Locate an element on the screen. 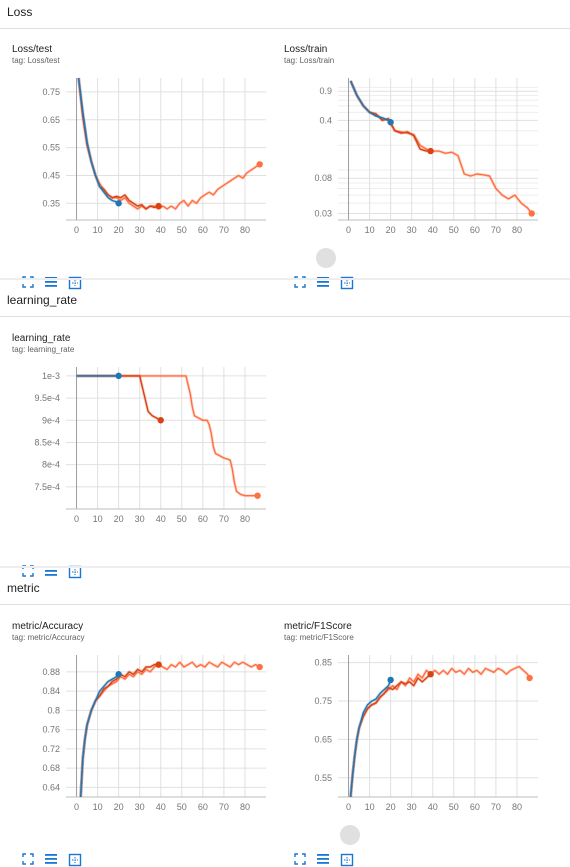 The width and height of the screenshot is (570, 867). y-tick-label: 0.68 is located at coordinates (51, 768).